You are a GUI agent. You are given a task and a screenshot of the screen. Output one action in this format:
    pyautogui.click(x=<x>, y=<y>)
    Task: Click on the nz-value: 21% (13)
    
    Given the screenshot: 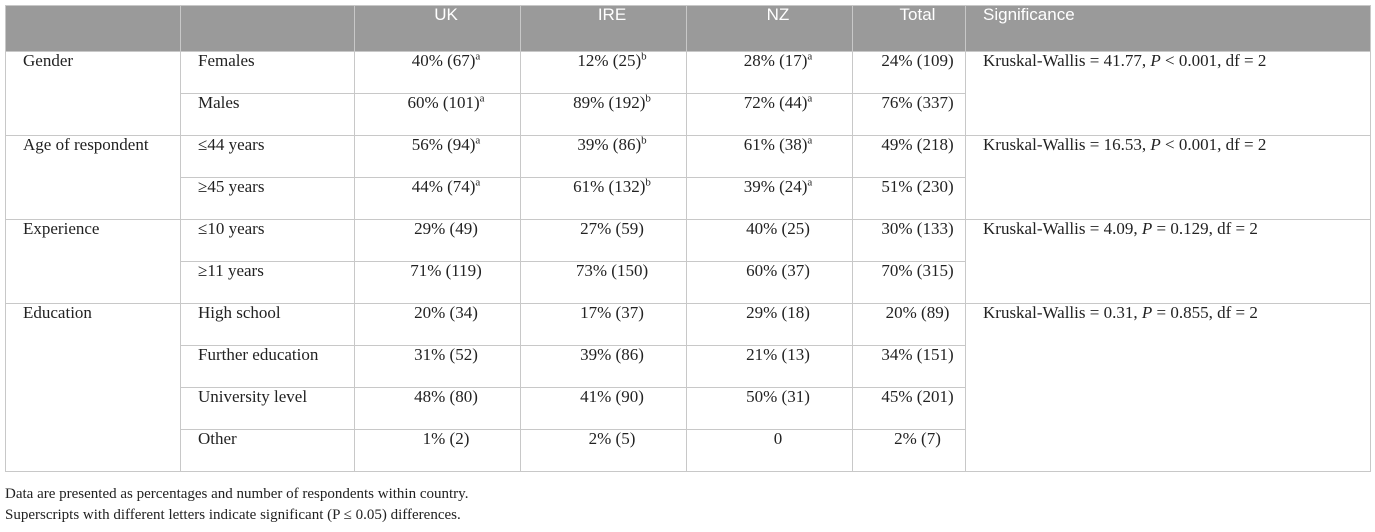 What is the action you would take?
    pyautogui.click(x=778, y=354)
    